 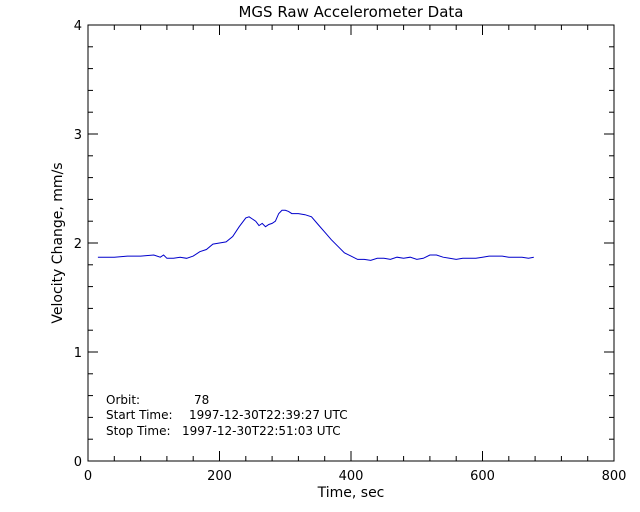 I want to click on x-tick-labels: 0 200 400 600 800, so click(x=355, y=476).